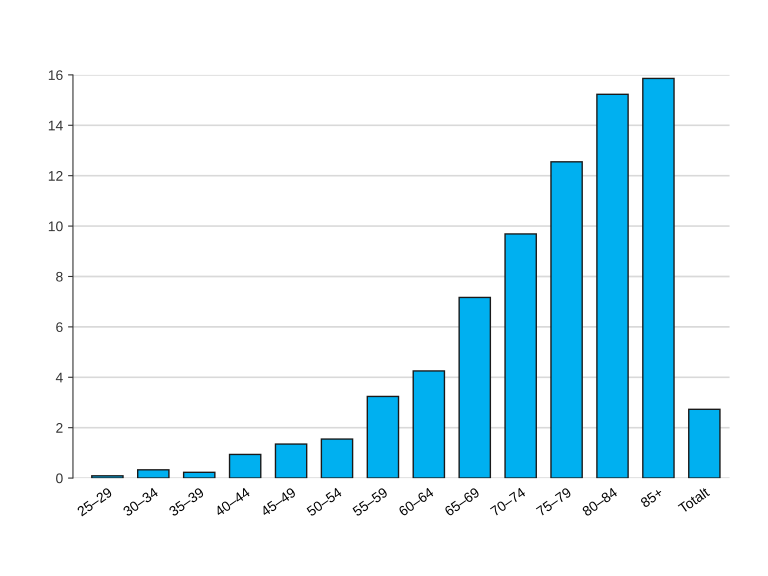 Image resolution: width=768 pixels, height=576 pixels. Describe the element at coordinates (55, 75) in the screenshot. I see `y-tick-label: 16` at that location.